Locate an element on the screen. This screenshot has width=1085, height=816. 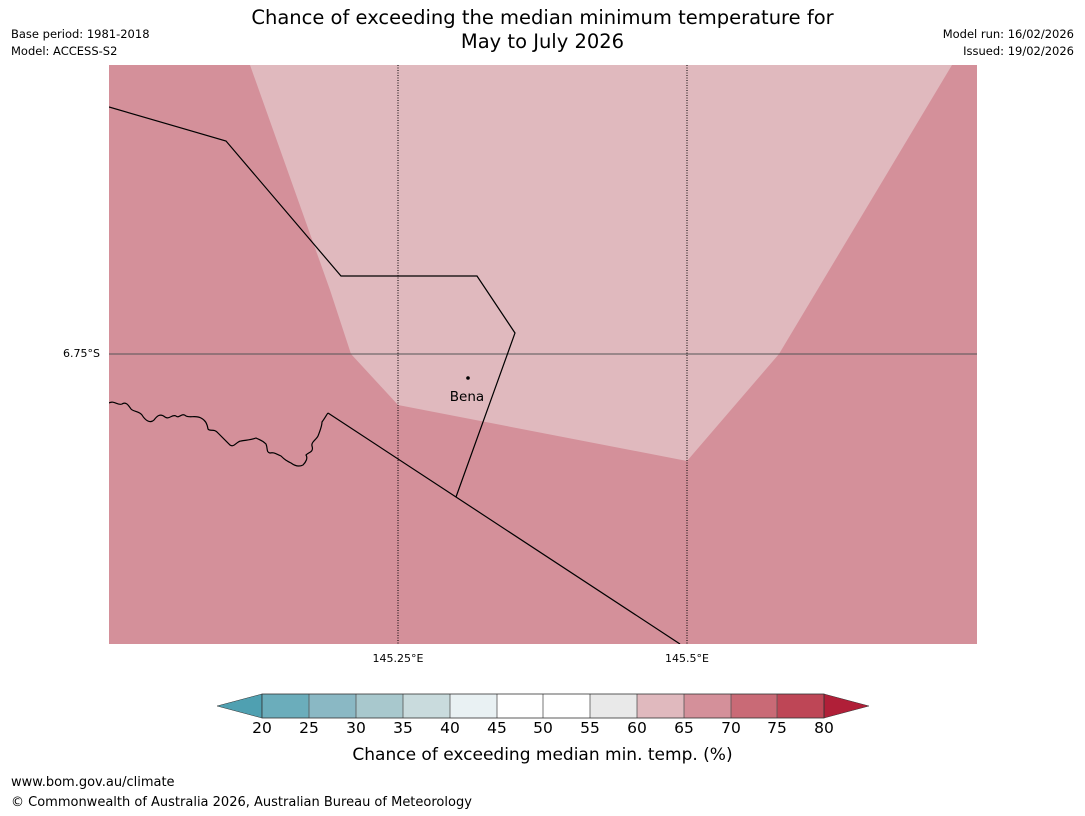
colorbar-tick-label: 70 is located at coordinates (731, 728).